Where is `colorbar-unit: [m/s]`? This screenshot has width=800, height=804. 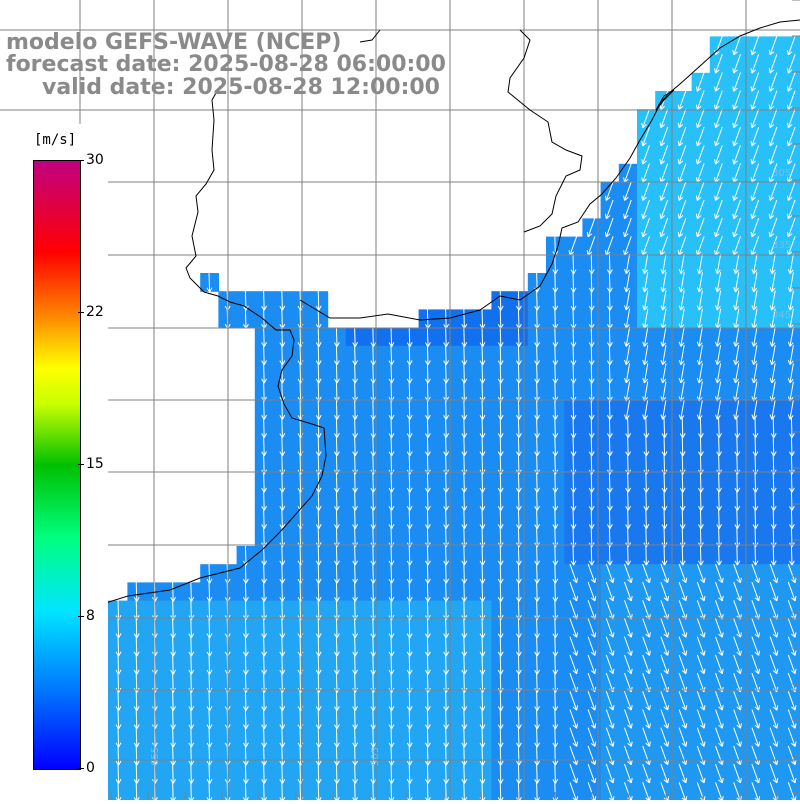
colorbar-unit: [m/s] is located at coordinates (55, 140).